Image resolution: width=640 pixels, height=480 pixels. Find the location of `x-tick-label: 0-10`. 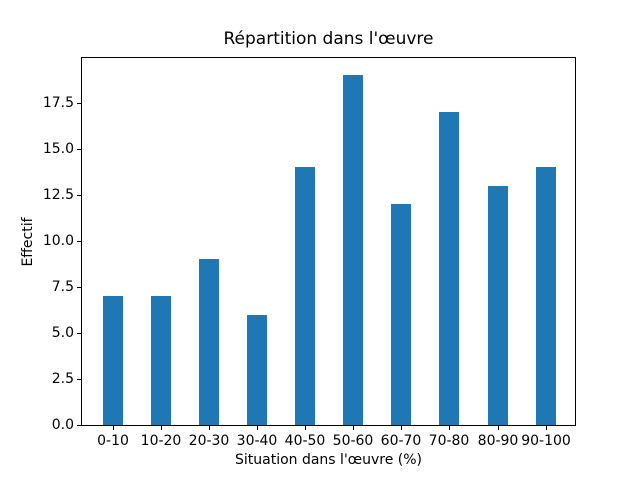

x-tick-label: 0-10 is located at coordinates (113, 441).